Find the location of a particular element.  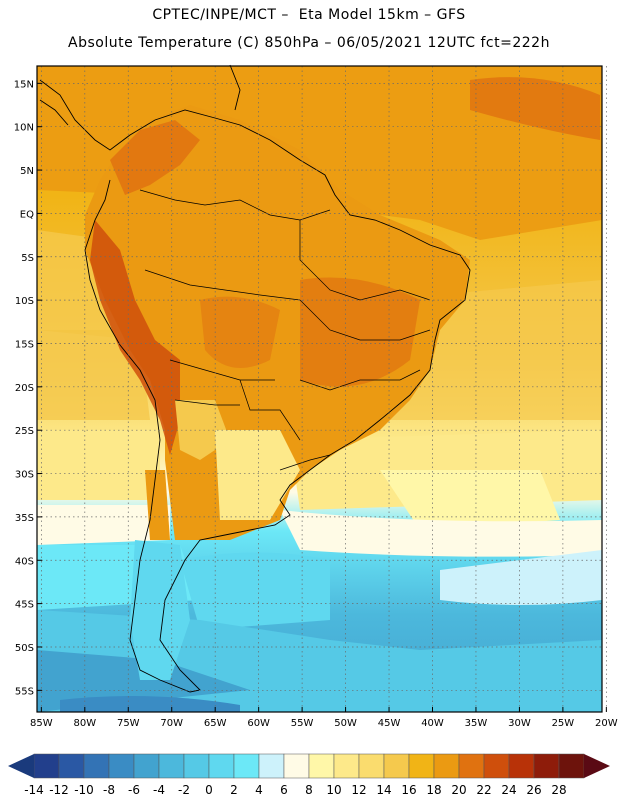

colorbar-label: -4 is located at coordinates (159, 790).